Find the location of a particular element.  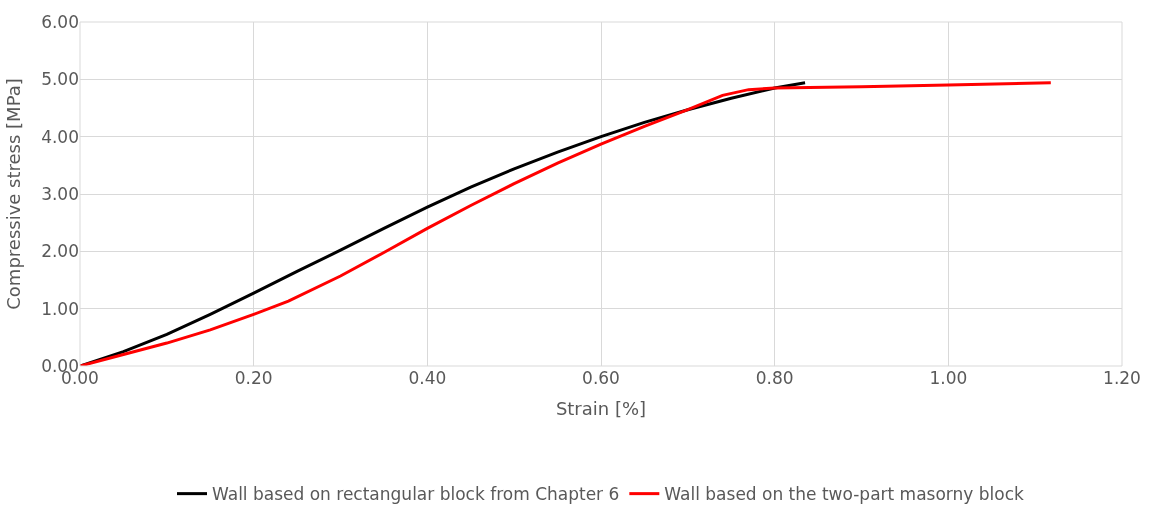

y-tick-label: 5.00 is located at coordinates (60, 79).